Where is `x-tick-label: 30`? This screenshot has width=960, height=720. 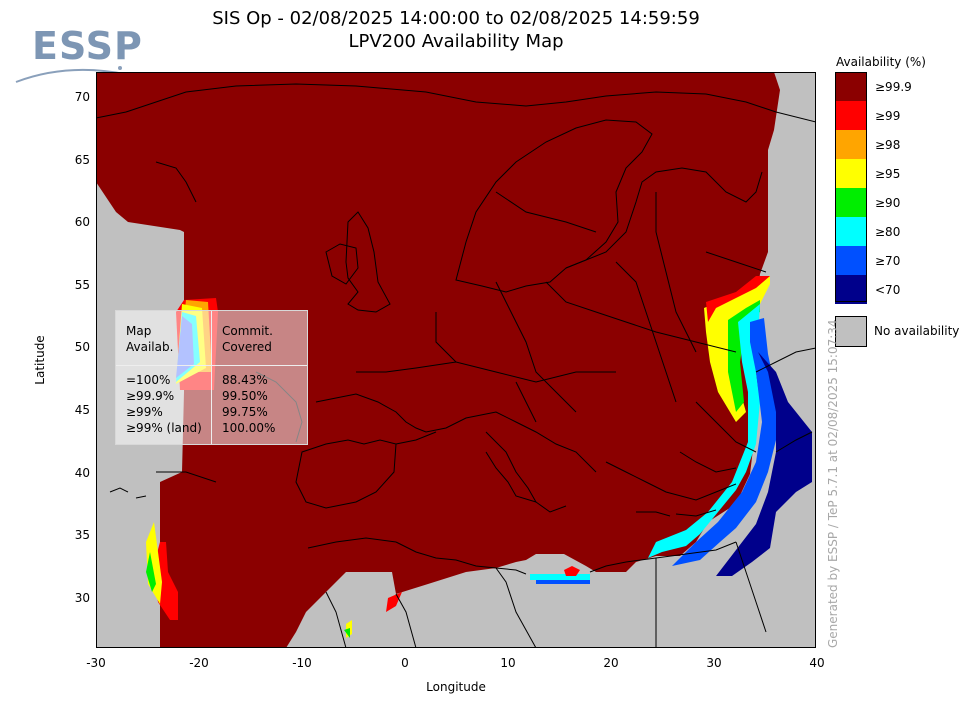
x-tick-label: 30 is located at coordinates (714, 663).